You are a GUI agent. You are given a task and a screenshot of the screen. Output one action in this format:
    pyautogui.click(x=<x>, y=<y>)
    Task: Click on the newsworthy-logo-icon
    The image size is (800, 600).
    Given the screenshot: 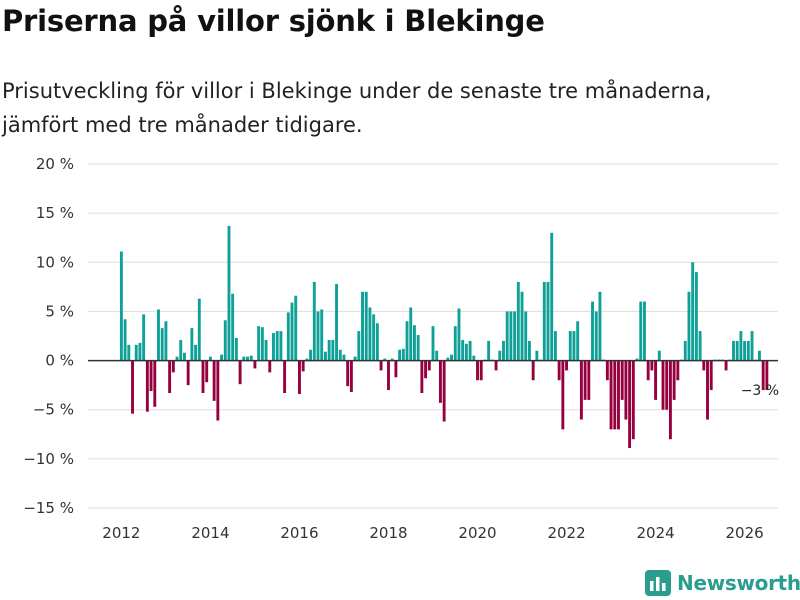 What is the action you would take?
    pyautogui.click(x=658, y=583)
    